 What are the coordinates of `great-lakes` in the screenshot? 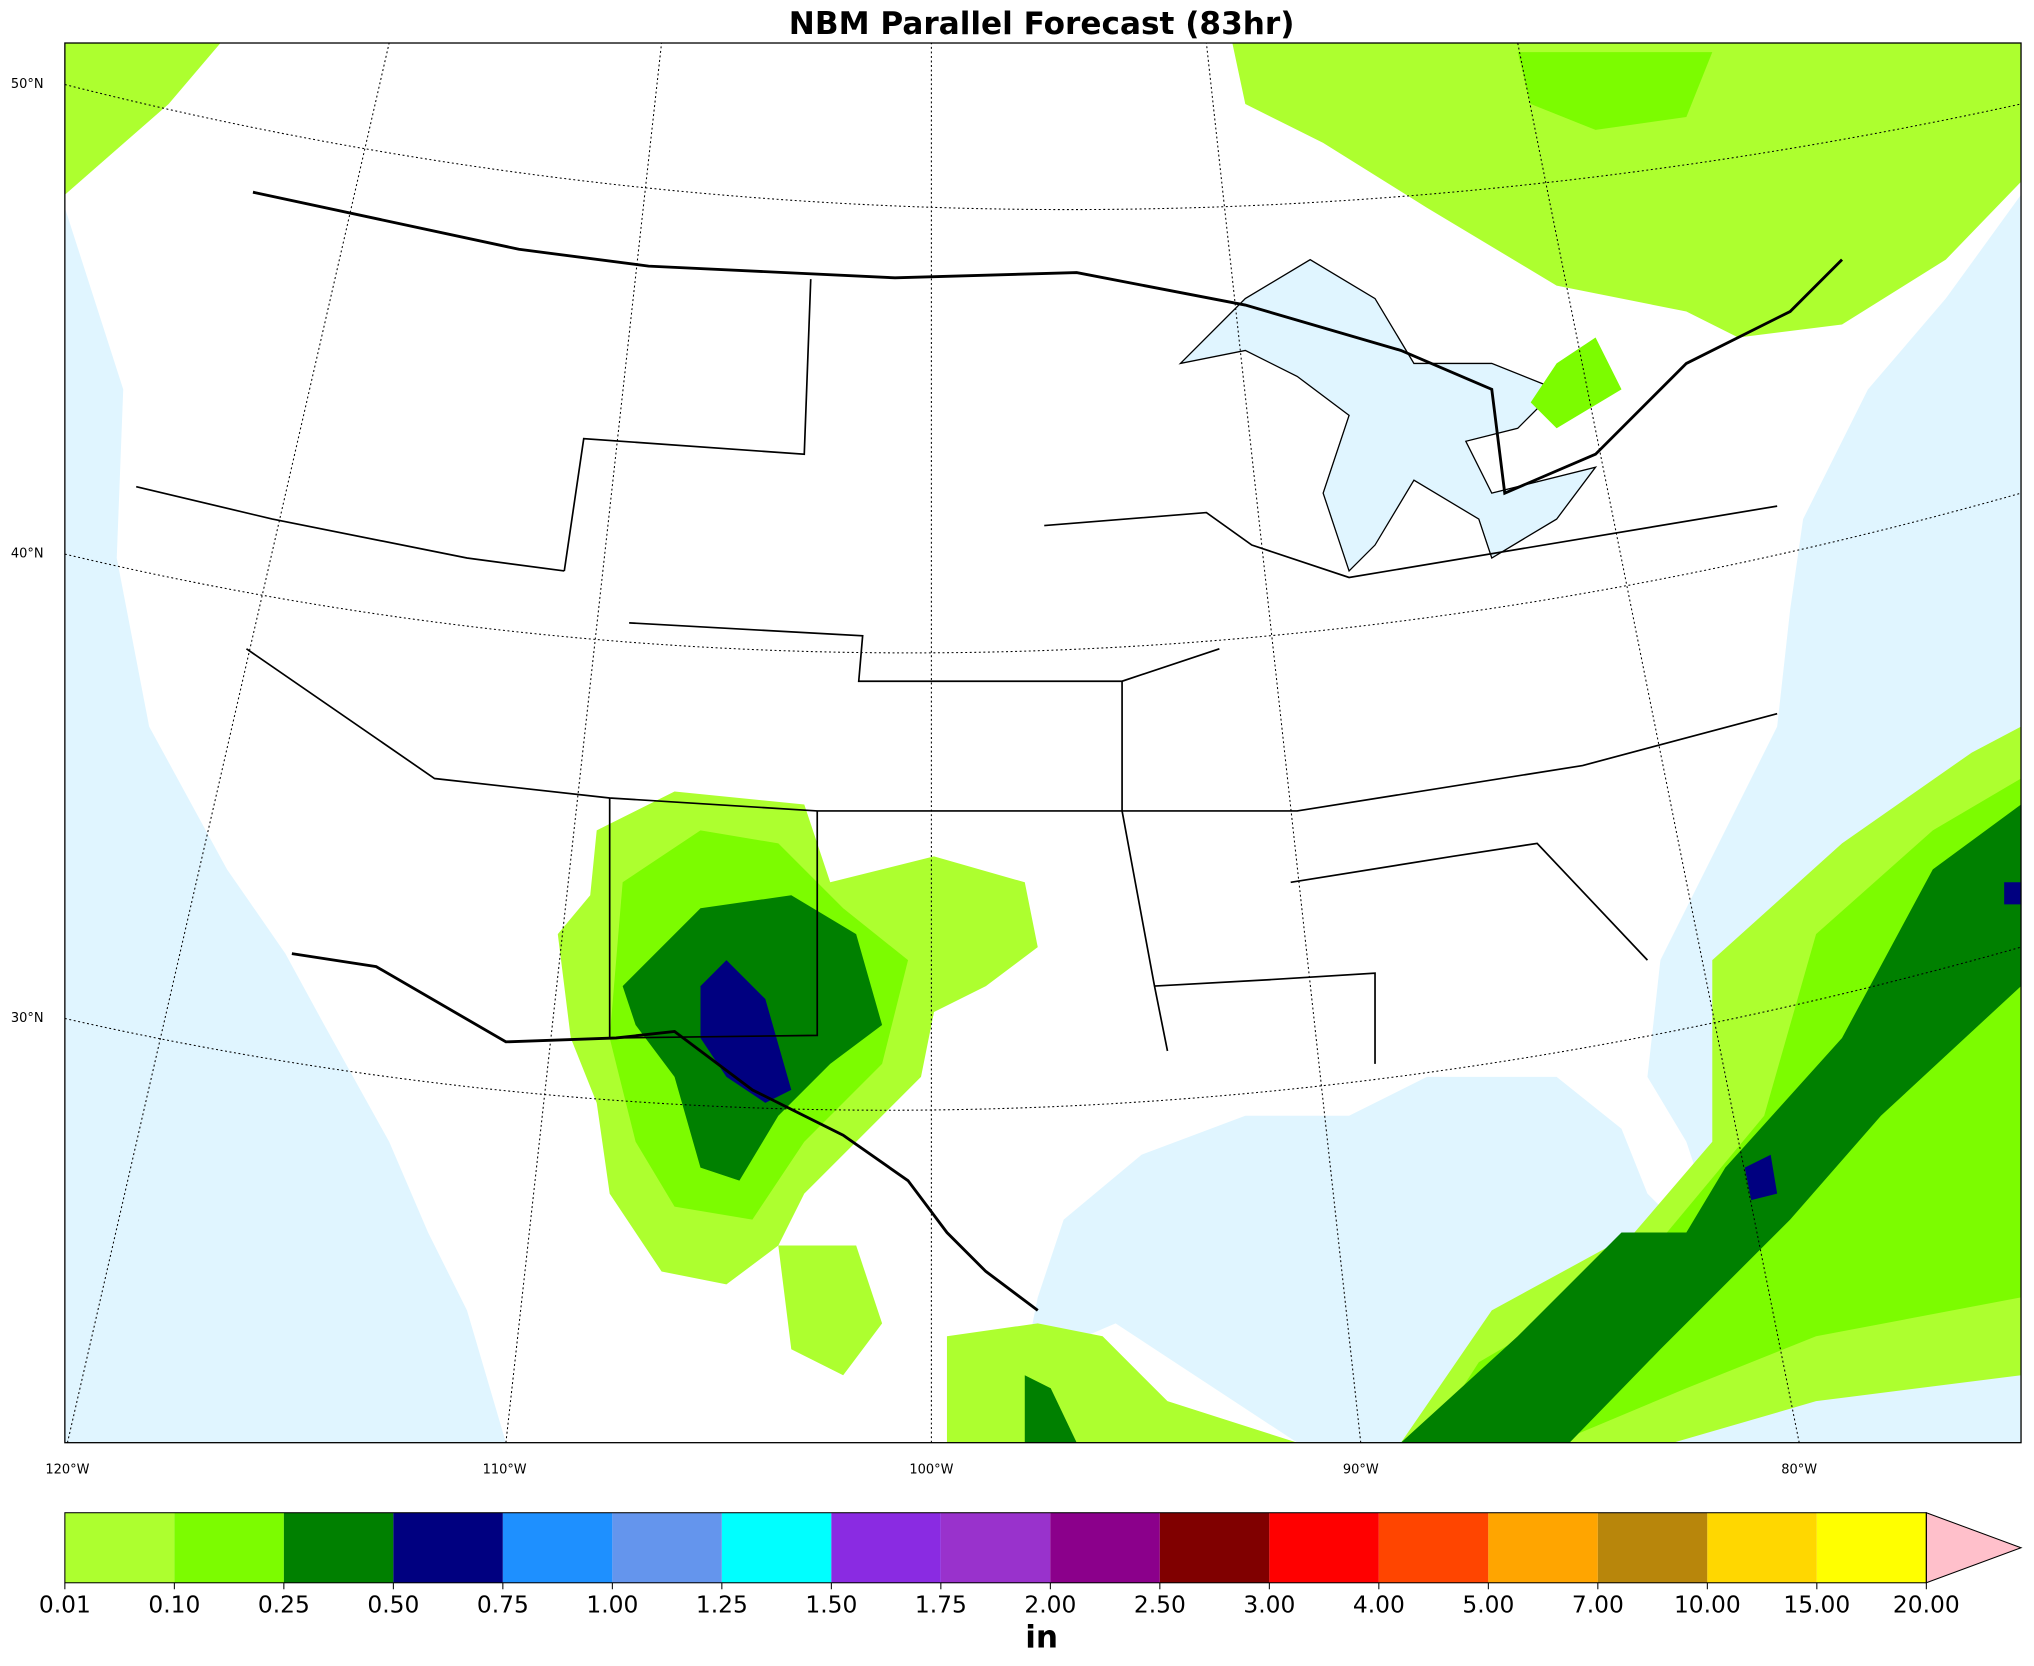 It's located at (1388, 415).